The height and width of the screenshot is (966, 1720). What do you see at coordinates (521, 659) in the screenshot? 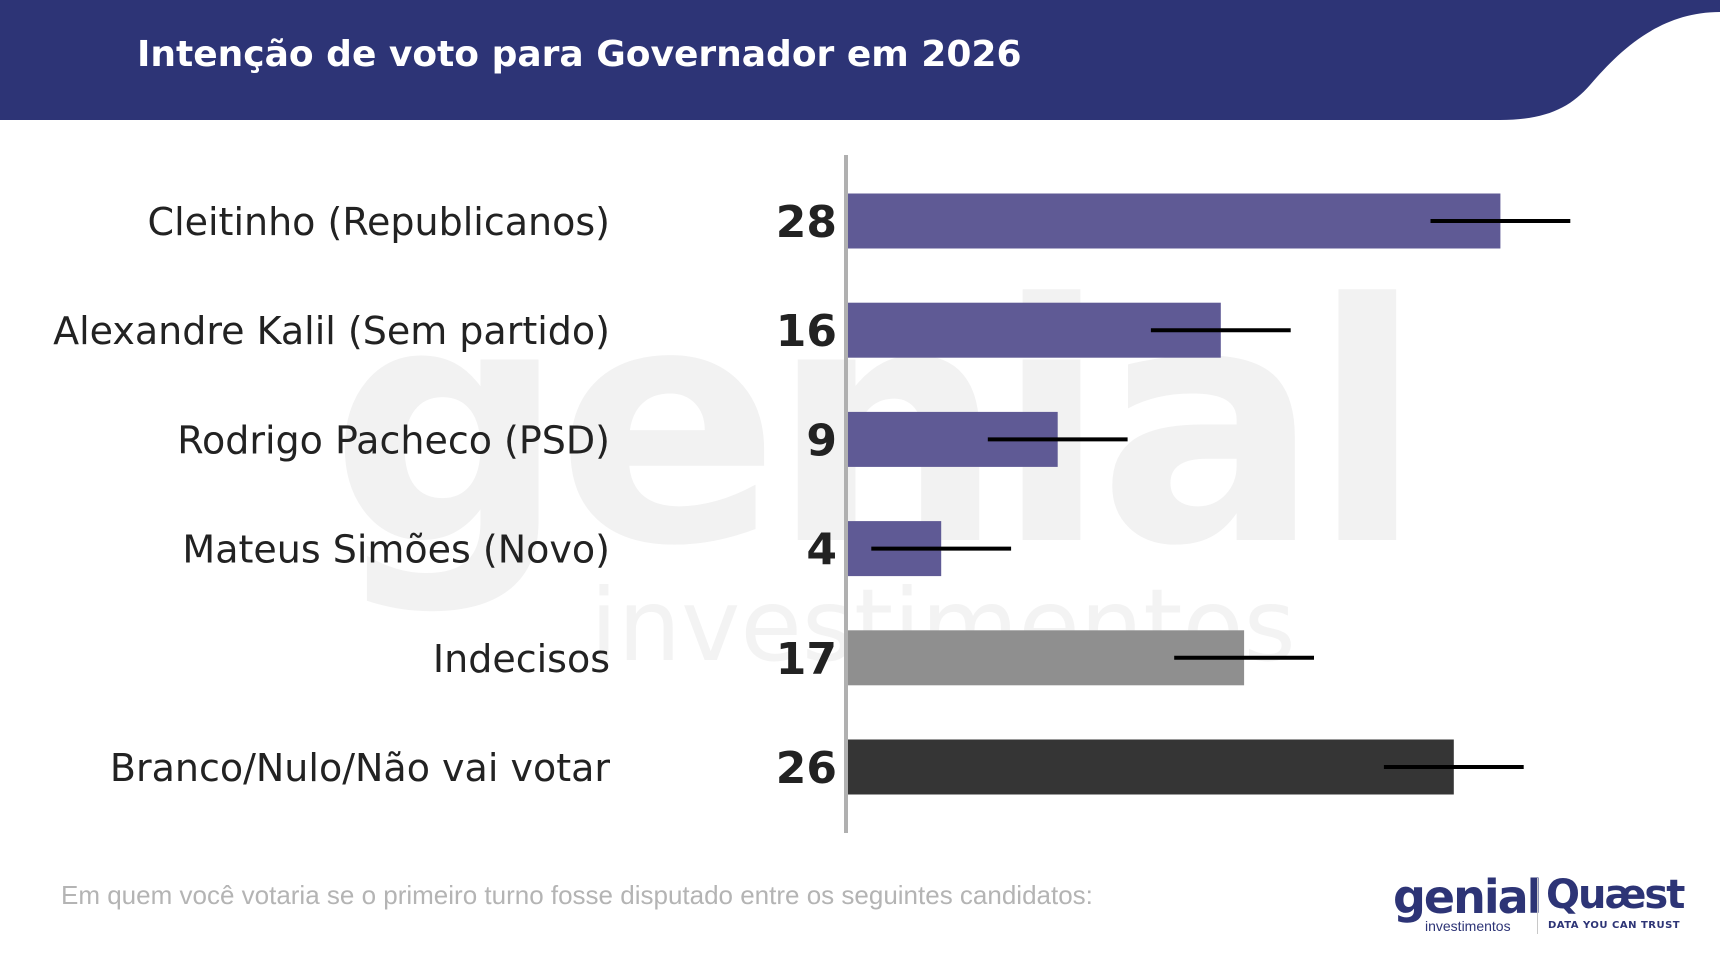
I see `category-label: Indecisos` at bounding box center [521, 659].